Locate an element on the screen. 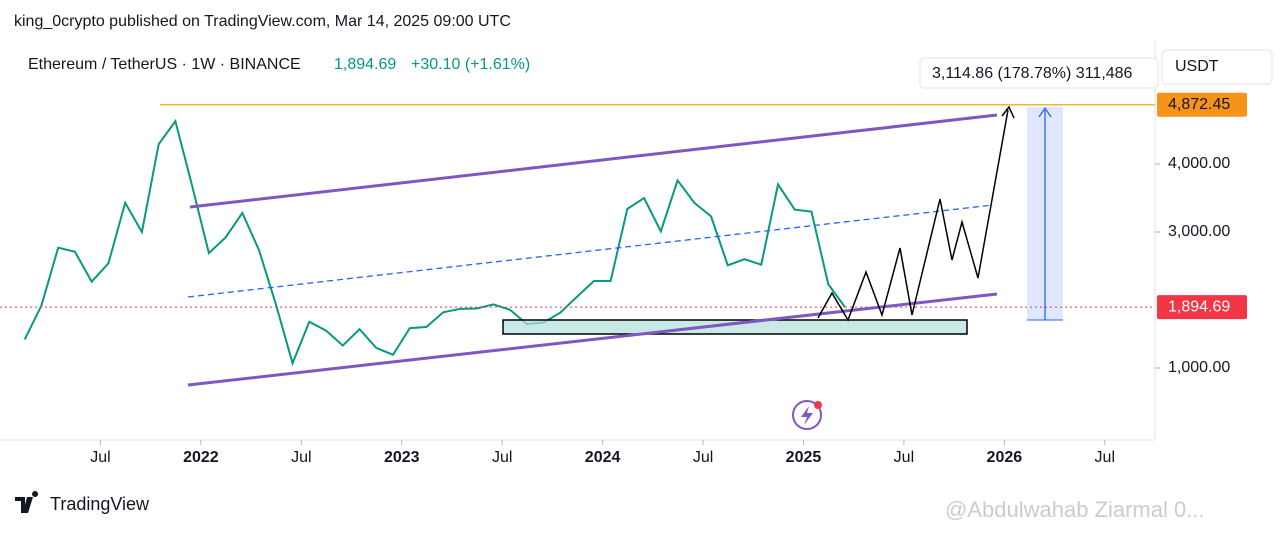 This screenshot has height=536, width=1280. channel-top is located at coordinates (593, 161).